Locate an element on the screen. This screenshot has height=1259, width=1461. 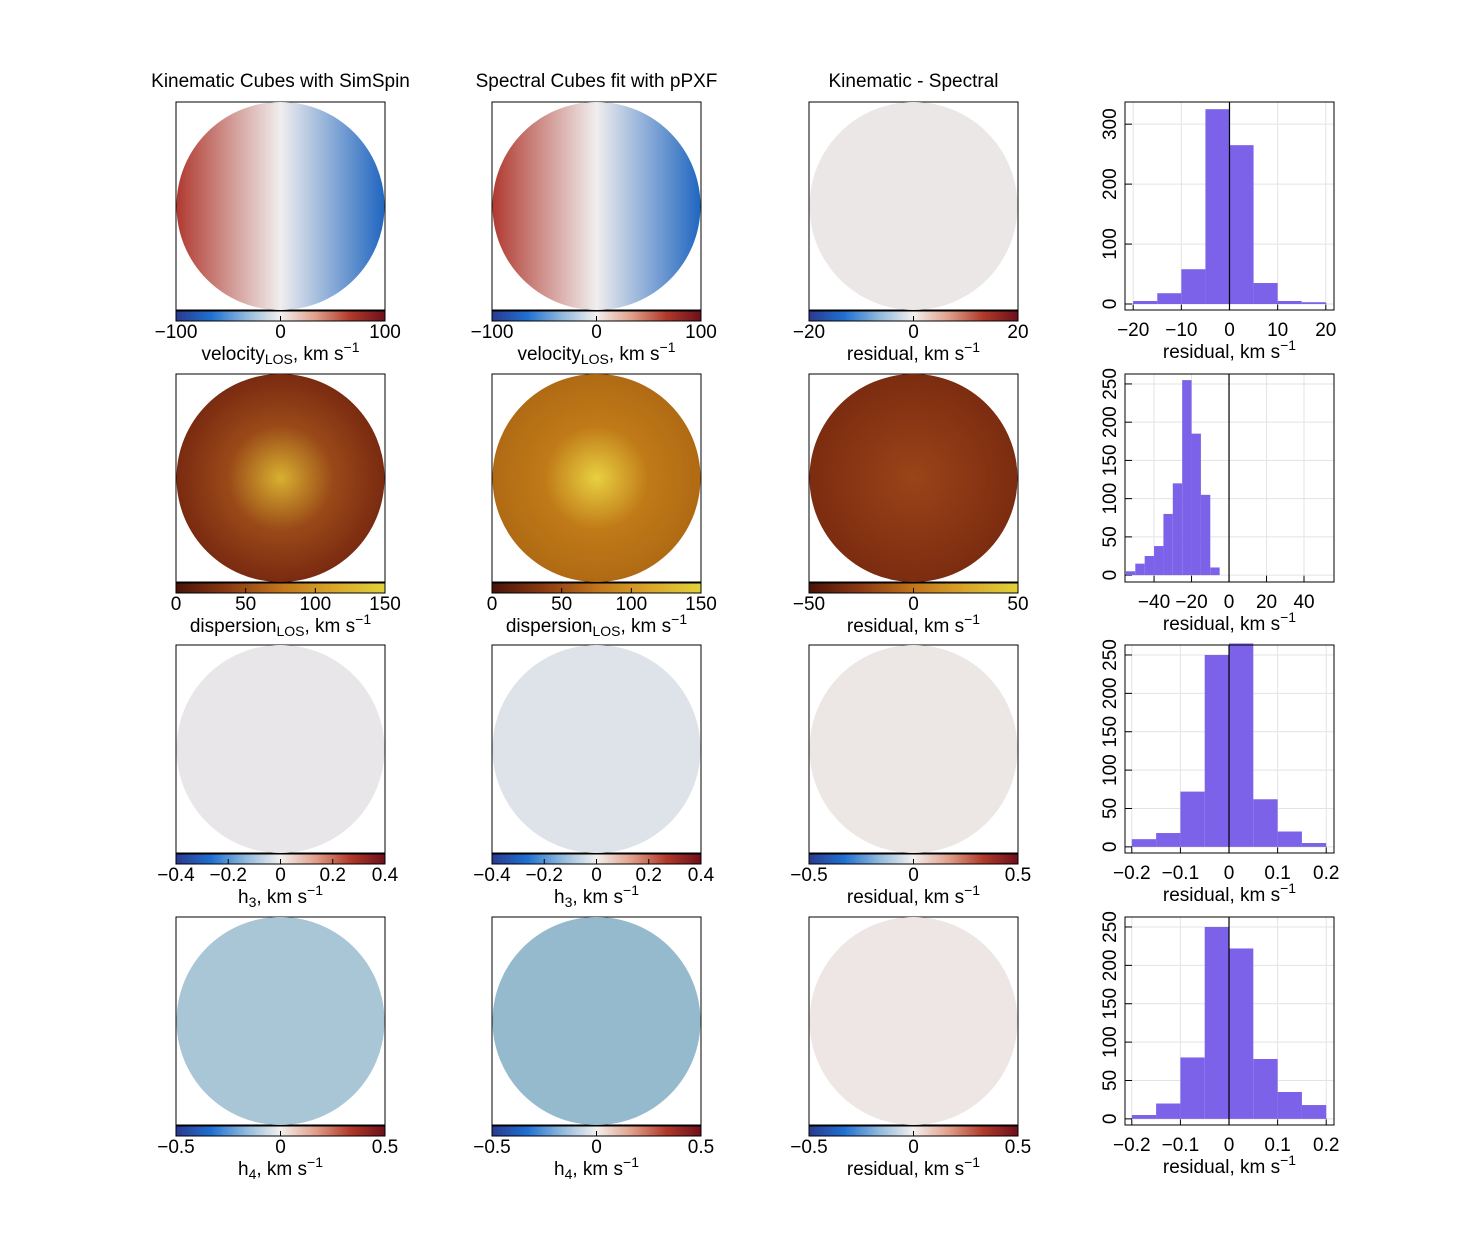
y-tick-label: 300 is located at coordinates (1110, 124).